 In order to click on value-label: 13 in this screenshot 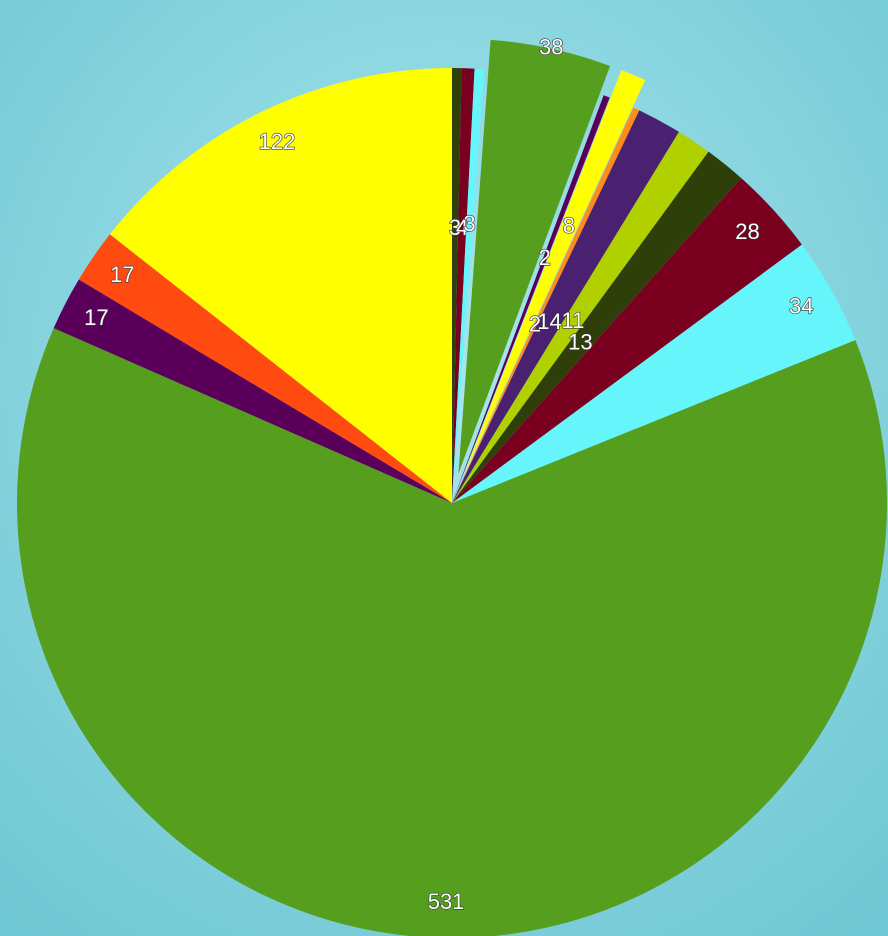, I will do `click(580, 342)`.